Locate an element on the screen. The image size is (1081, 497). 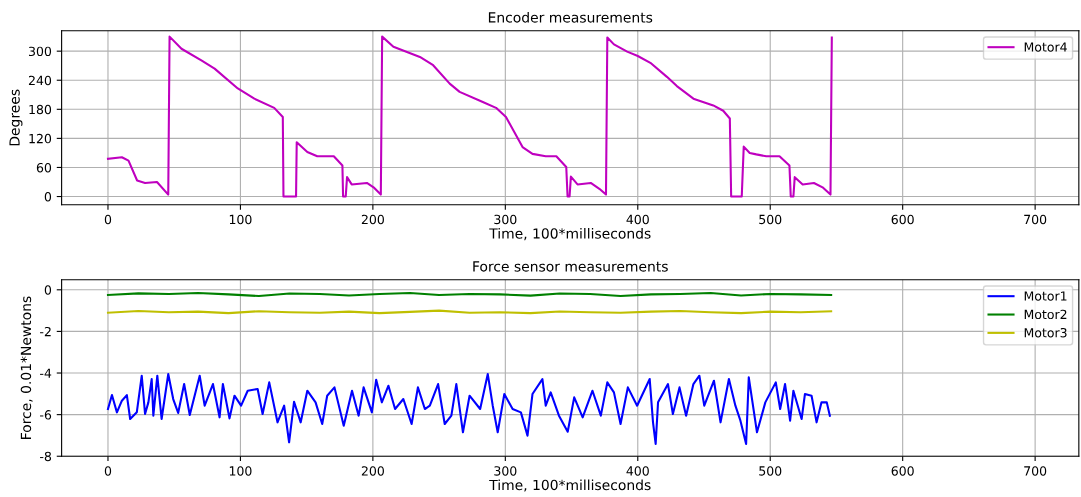
y-tick-label: -4 is located at coordinates (46, 373).